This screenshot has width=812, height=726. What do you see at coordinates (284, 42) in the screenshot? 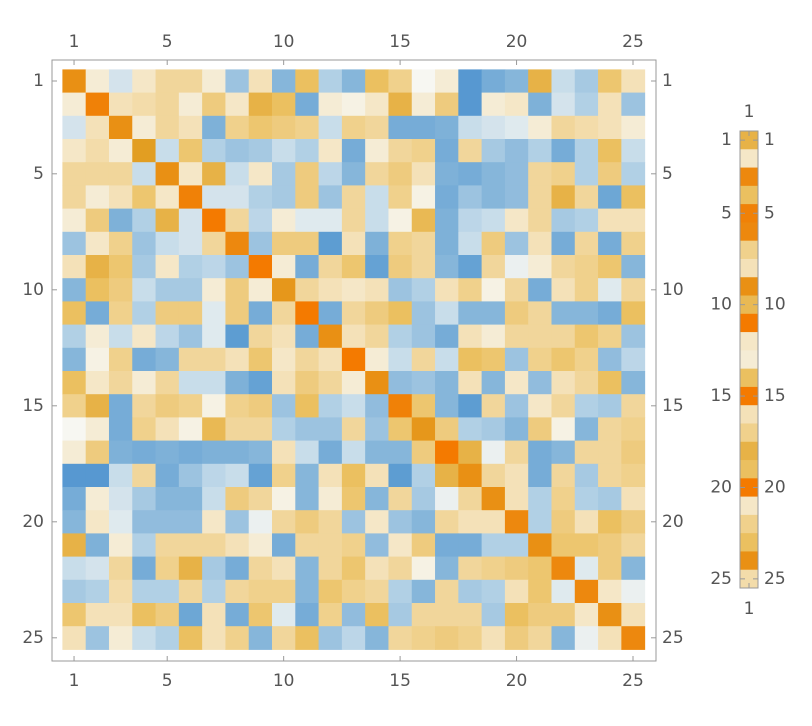
I see `x-tick-label: 10` at bounding box center [284, 42].